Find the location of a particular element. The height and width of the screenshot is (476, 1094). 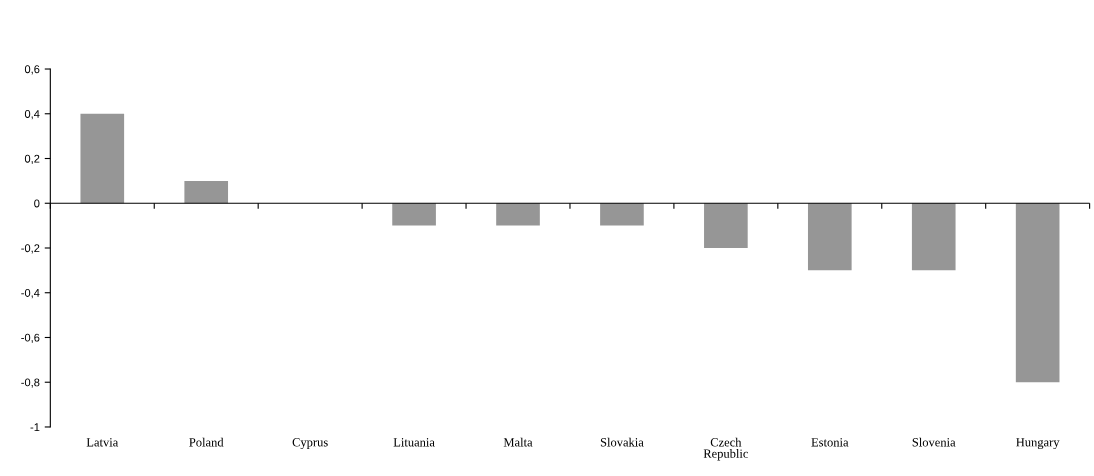

y-tick-label: -0,8 is located at coordinates (30, 383).